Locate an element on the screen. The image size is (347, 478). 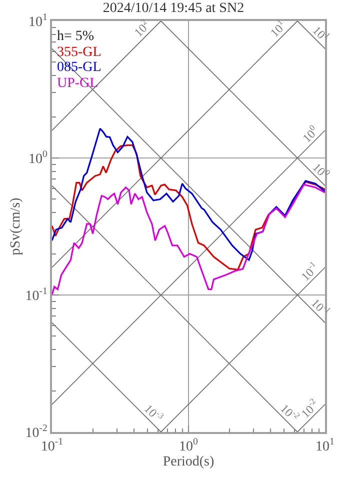
x-tick-label: 10$^{0}$ is located at coordinates (188, 445).